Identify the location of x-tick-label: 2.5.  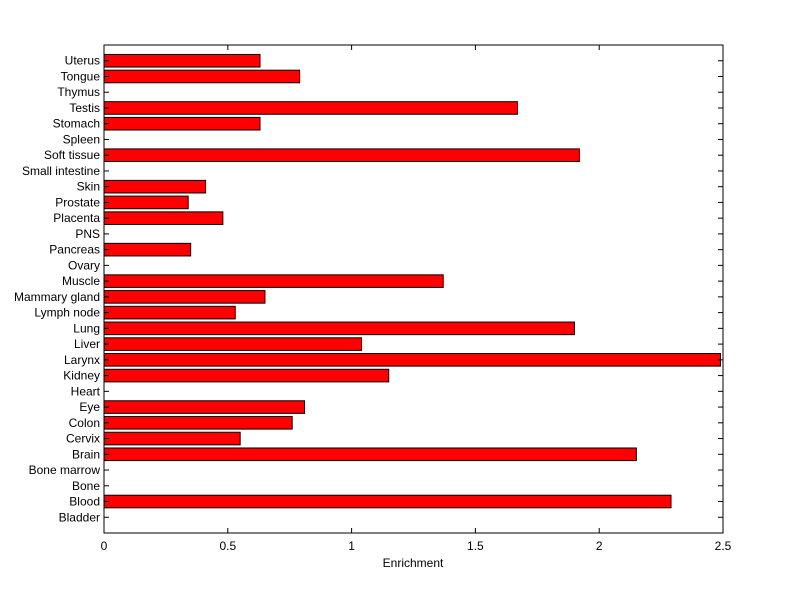
(723, 546).